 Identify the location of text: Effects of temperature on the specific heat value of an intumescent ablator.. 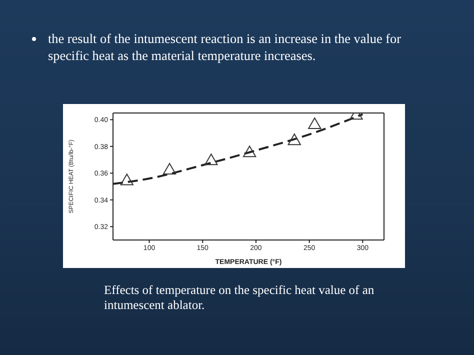
(240, 298).